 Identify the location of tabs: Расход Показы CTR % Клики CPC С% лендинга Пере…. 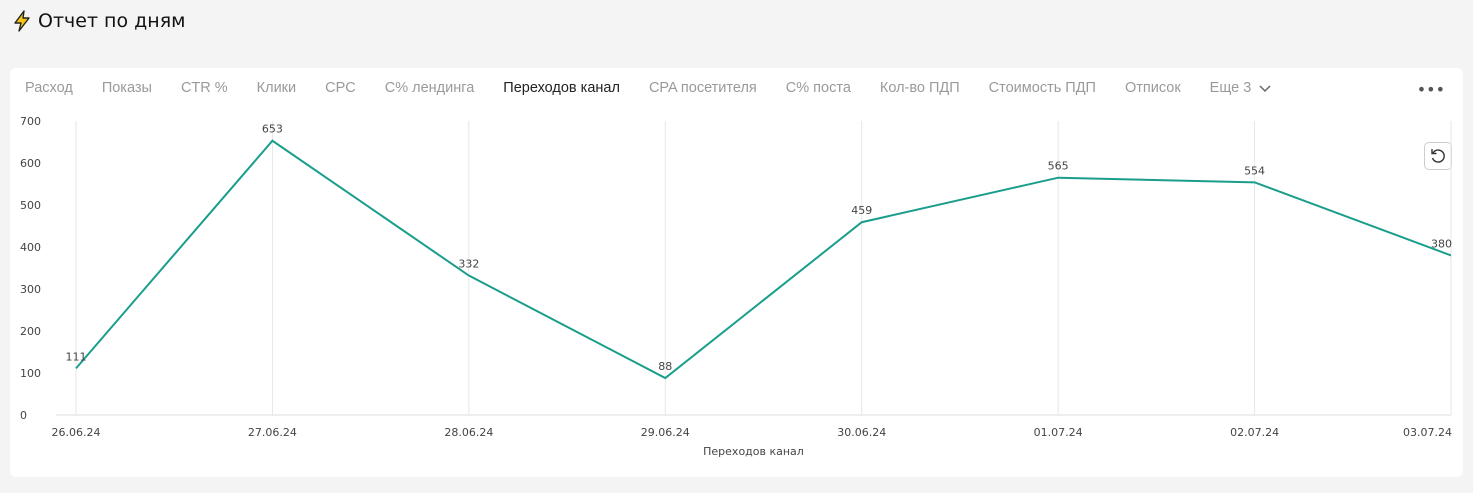
(648, 88).